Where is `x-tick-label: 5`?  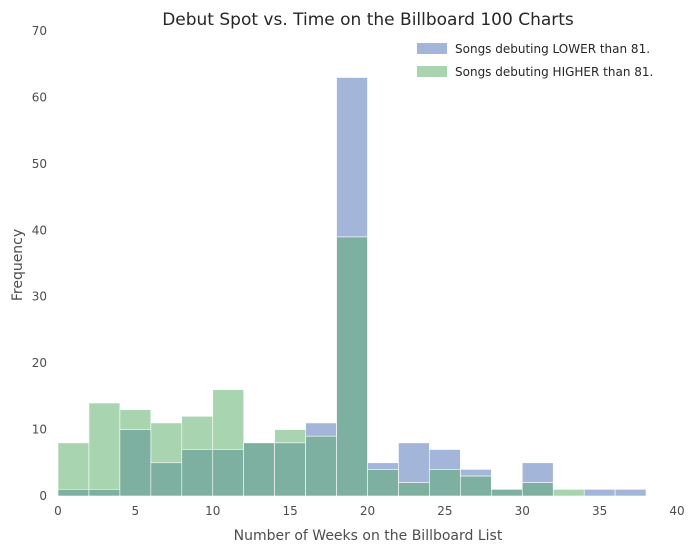
x-tick-label: 5 is located at coordinates (136, 511).